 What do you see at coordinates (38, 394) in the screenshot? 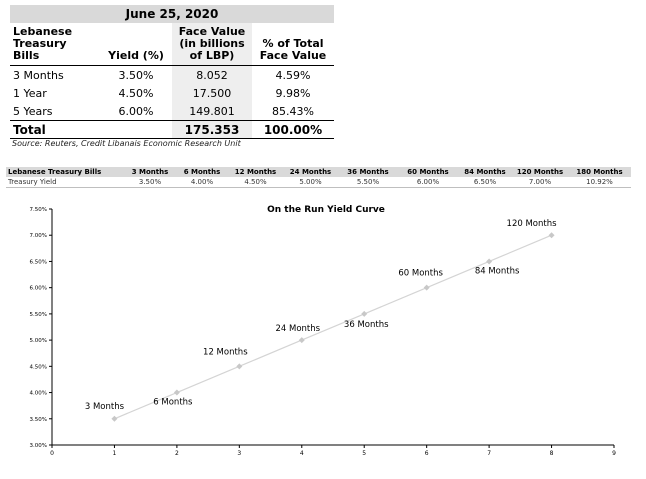
I see `y-tick-label: 4.00%` at bounding box center [38, 394].